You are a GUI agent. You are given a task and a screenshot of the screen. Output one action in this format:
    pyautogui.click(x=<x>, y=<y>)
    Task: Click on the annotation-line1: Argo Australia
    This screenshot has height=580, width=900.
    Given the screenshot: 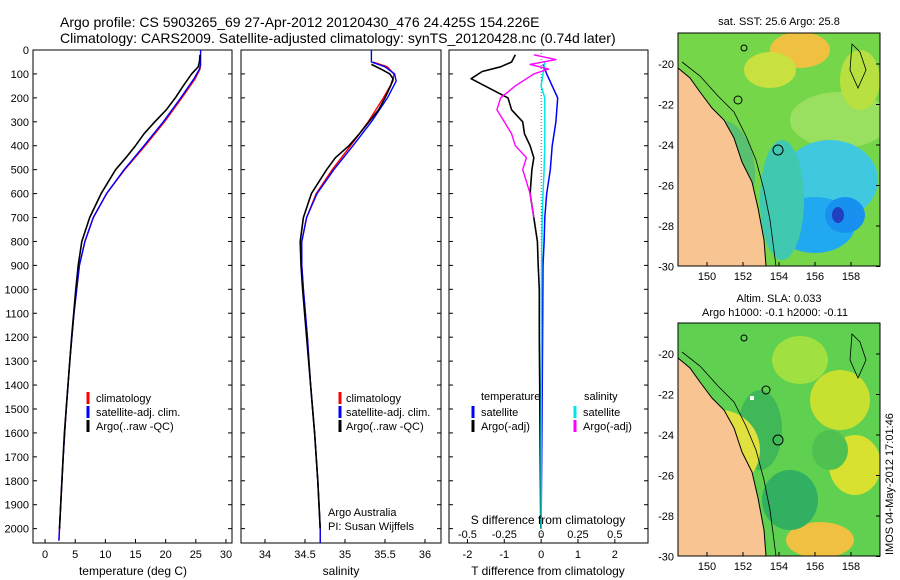 What is the action you would take?
    pyautogui.click(x=362, y=513)
    